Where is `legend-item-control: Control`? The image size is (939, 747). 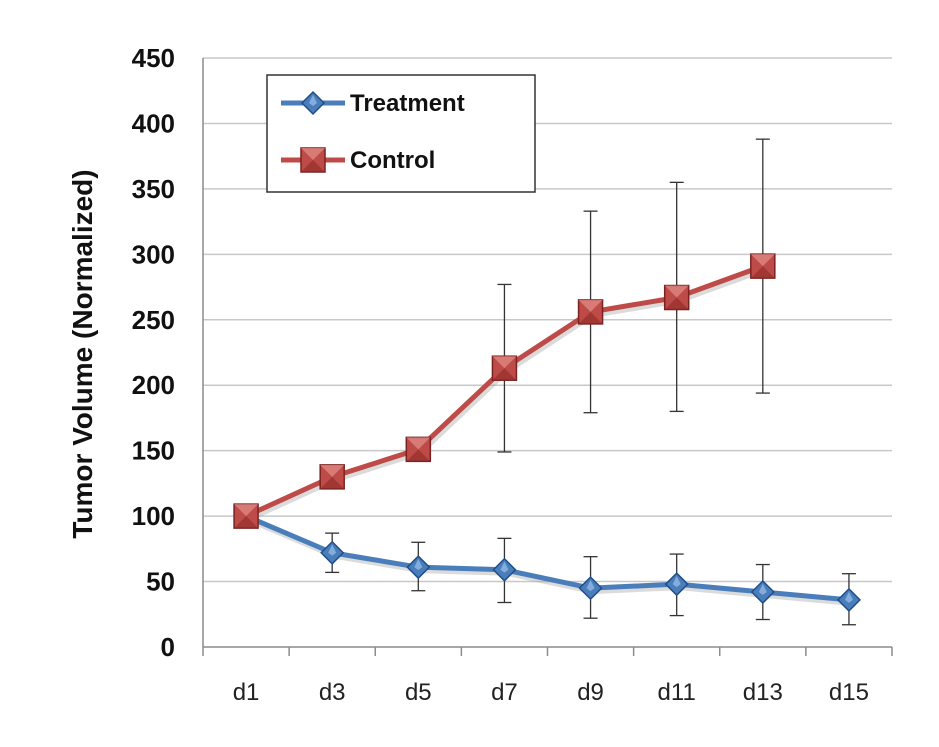
legend-item-control: Control is located at coordinates (358, 160).